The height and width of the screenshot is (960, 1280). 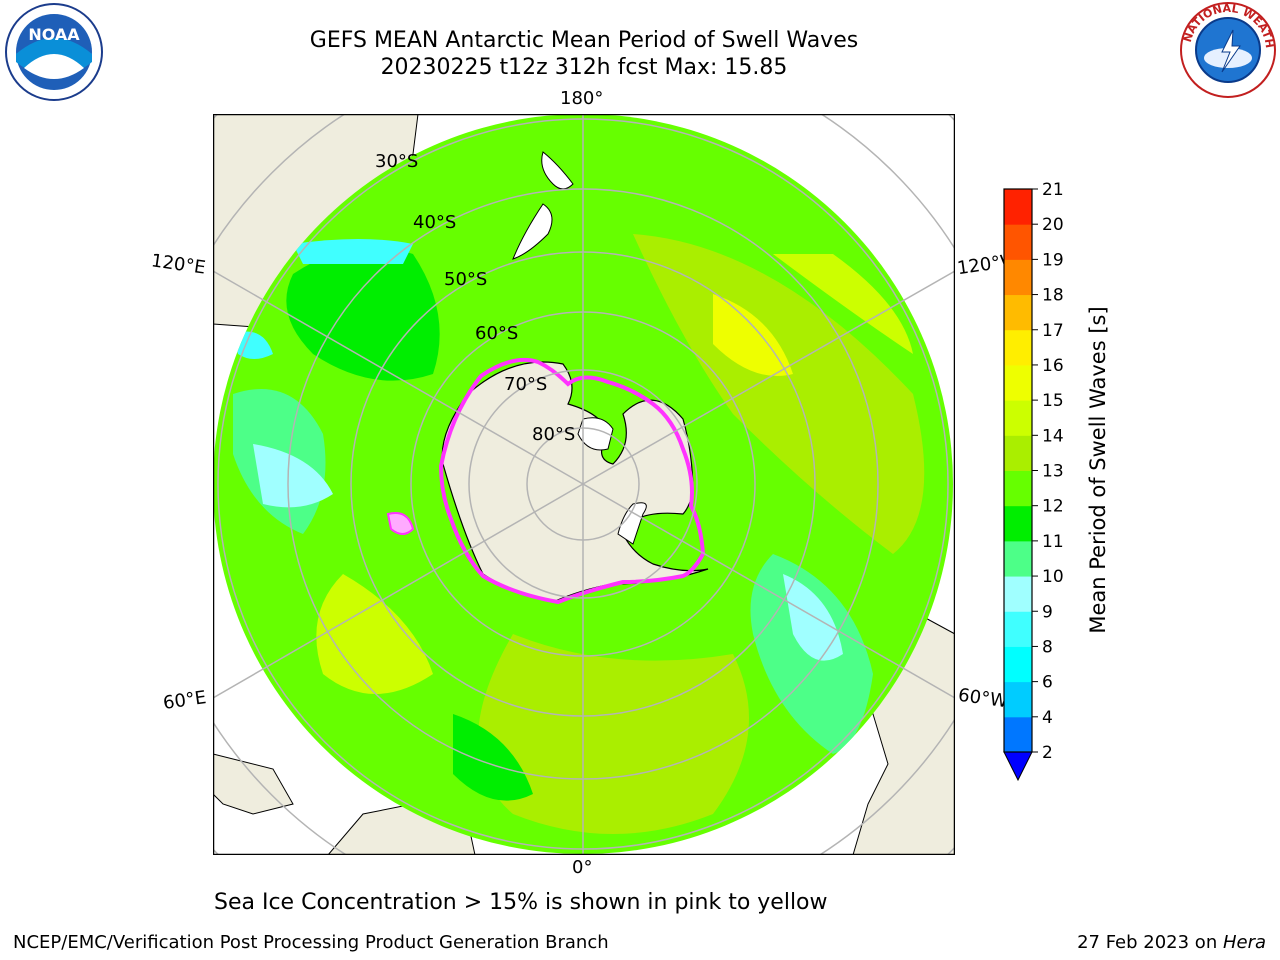 What do you see at coordinates (1227, 49) in the screenshot?
I see `nws-logo: NATIONAL WEATHER SERVICE` at bounding box center [1227, 49].